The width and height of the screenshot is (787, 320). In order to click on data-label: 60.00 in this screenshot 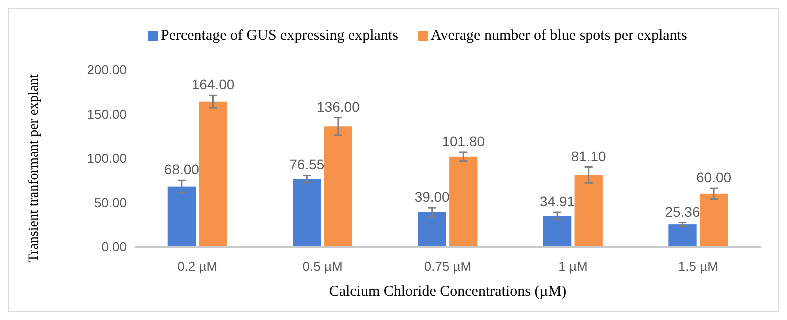, I will do `click(714, 178)`.